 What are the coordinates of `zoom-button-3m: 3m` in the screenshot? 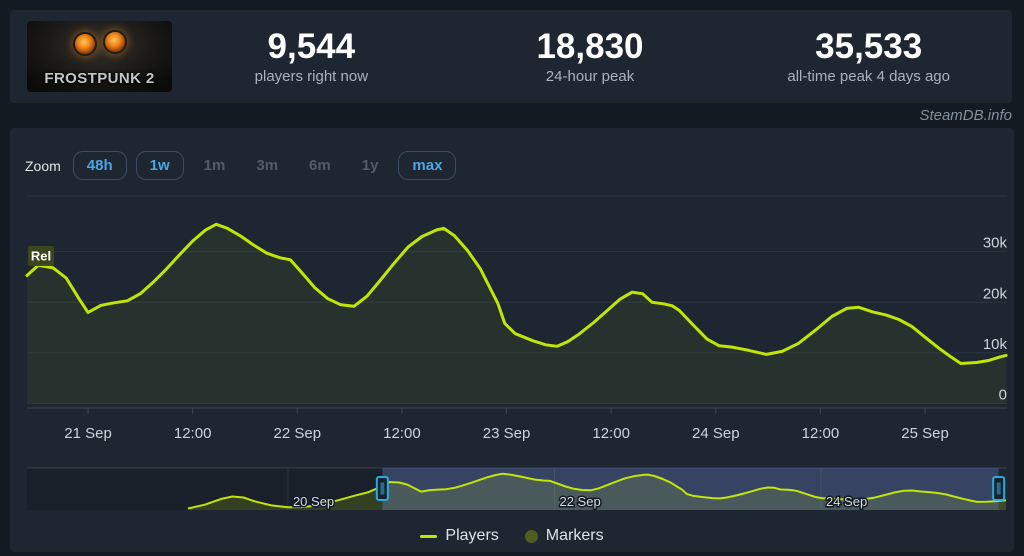 It's located at (267, 165).